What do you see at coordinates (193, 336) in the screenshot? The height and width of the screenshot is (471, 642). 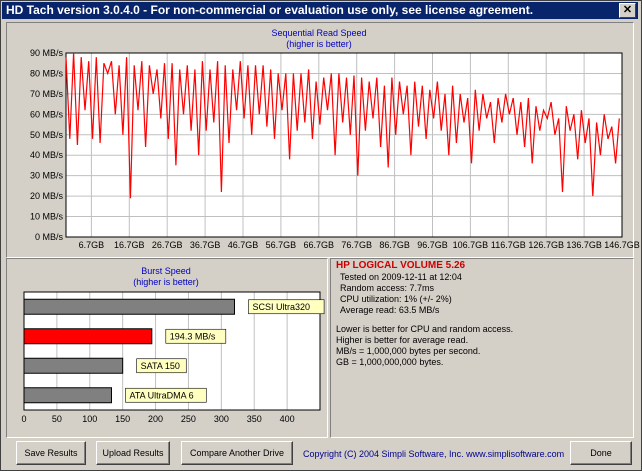 I see `burst-bar-label: 194.3 MB/s` at bounding box center [193, 336].